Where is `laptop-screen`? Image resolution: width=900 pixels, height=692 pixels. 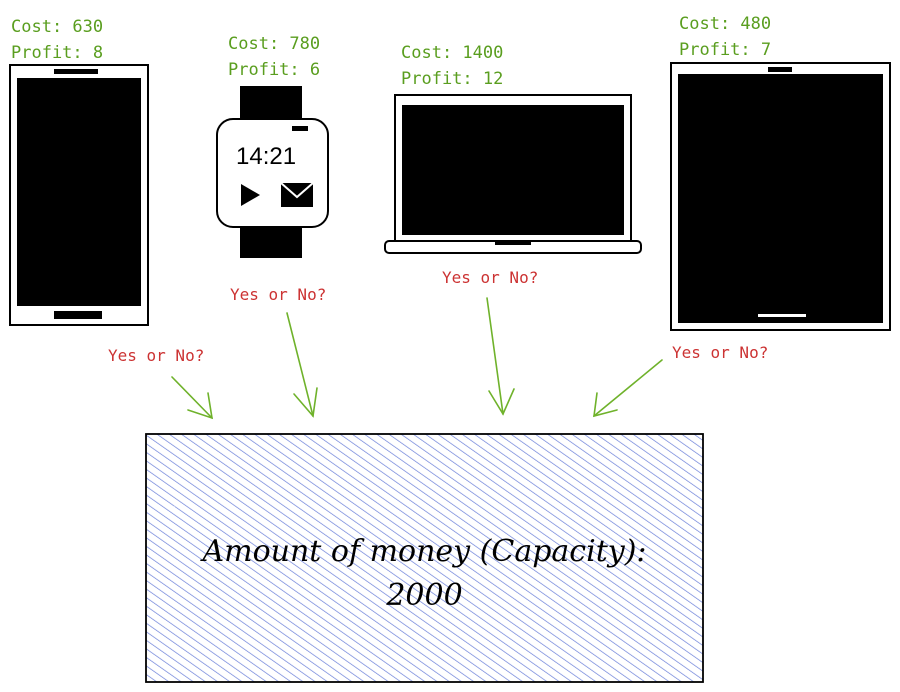 laptop-screen is located at coordinates (513, 170).